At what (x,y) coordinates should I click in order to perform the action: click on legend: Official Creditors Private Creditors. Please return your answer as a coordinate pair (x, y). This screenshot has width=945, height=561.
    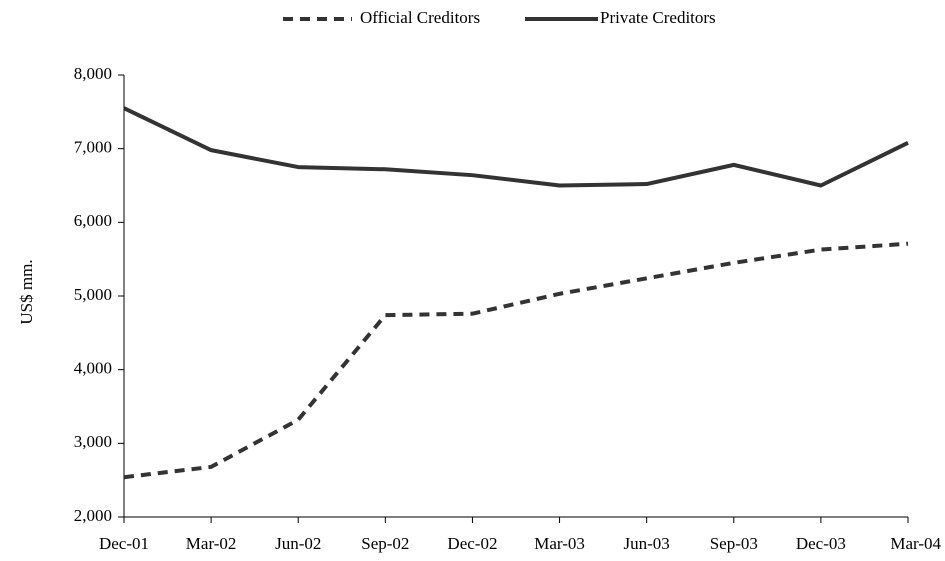
    Looking at the image, I should click on (499, 17).